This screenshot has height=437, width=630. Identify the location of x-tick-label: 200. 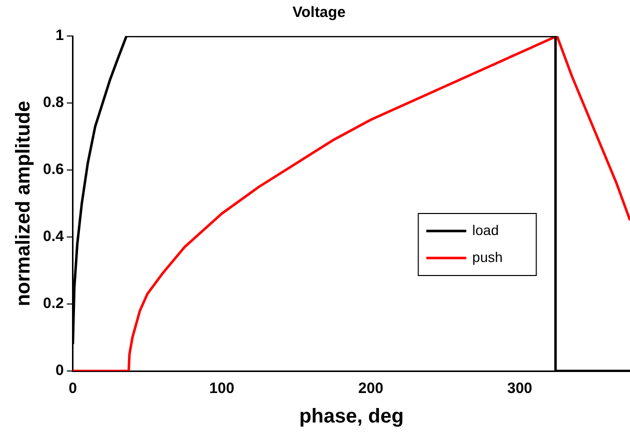
(371, 389).